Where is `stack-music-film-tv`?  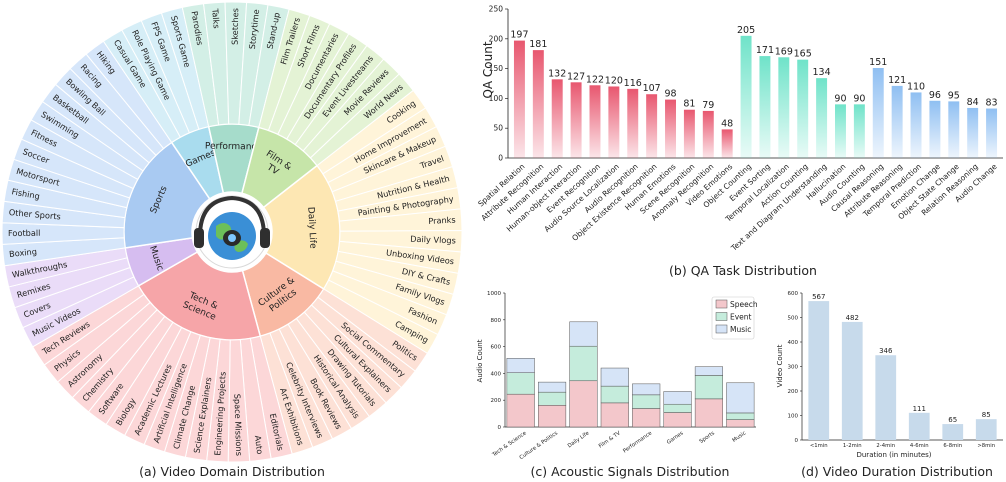
stack-music-film-tv is located at coordinates (614, 377).